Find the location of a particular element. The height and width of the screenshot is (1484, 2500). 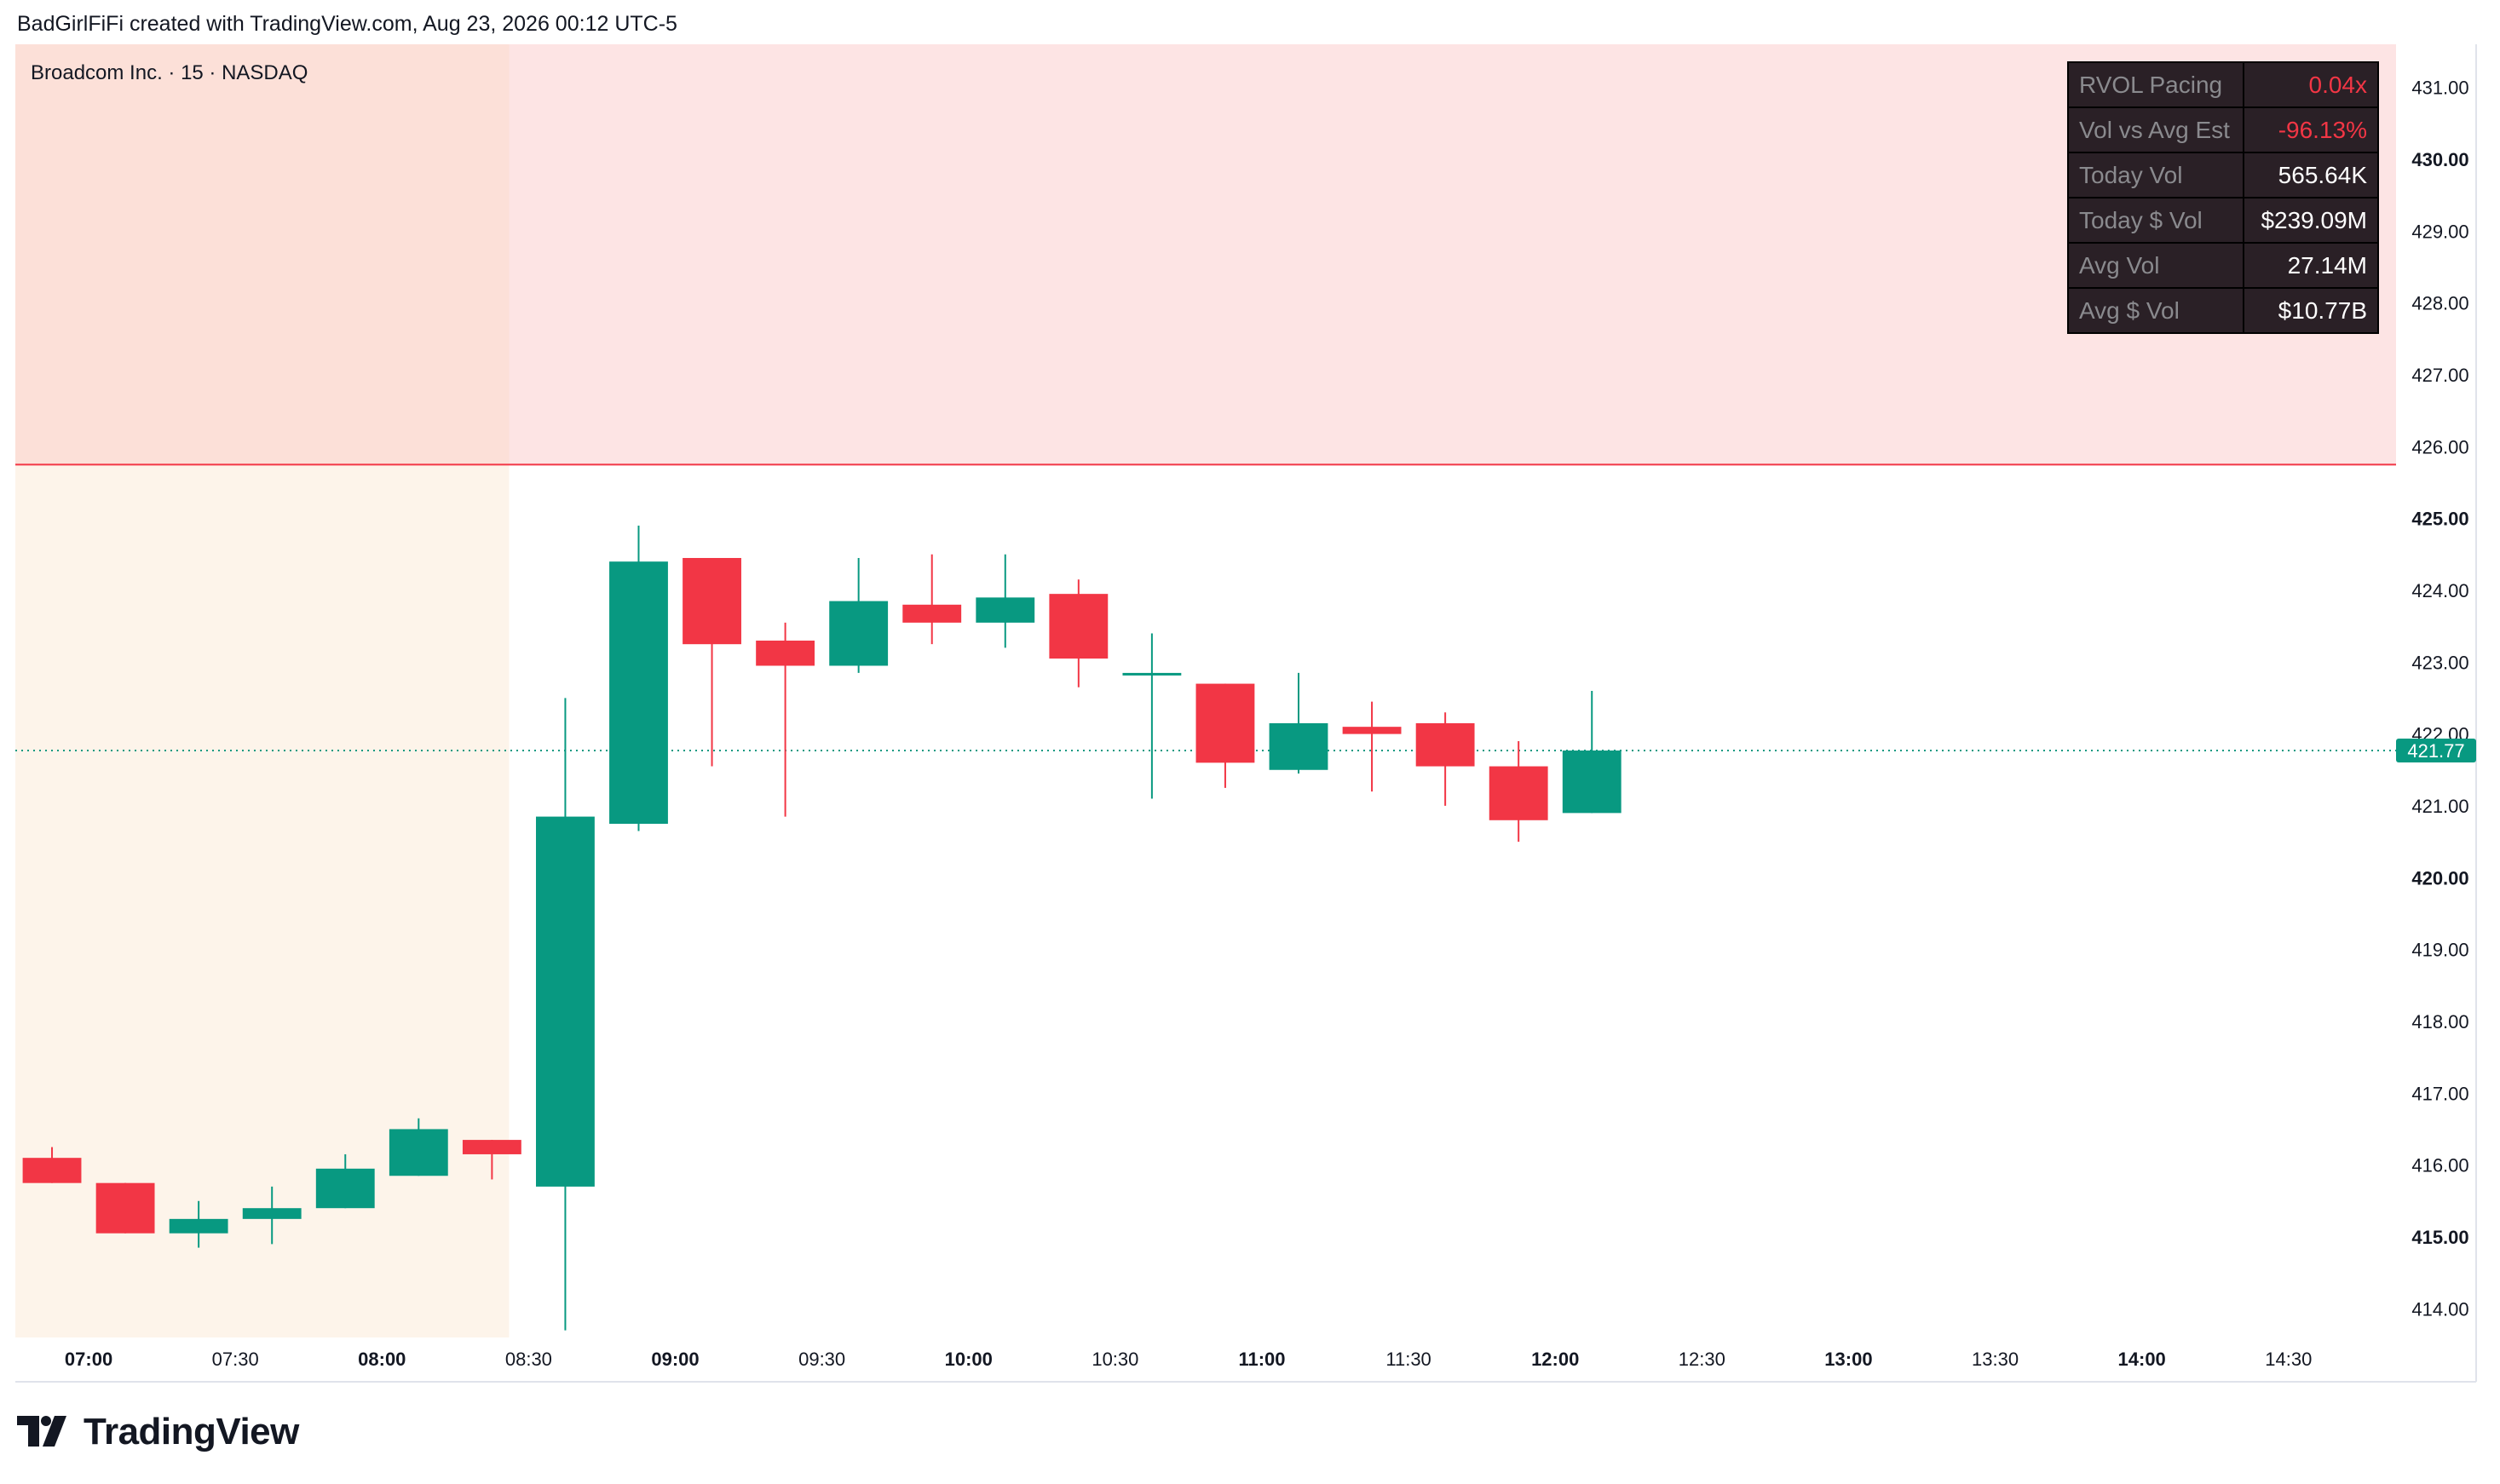

time-tick-label: 11:00 is located at coordinates (1261, 1359).